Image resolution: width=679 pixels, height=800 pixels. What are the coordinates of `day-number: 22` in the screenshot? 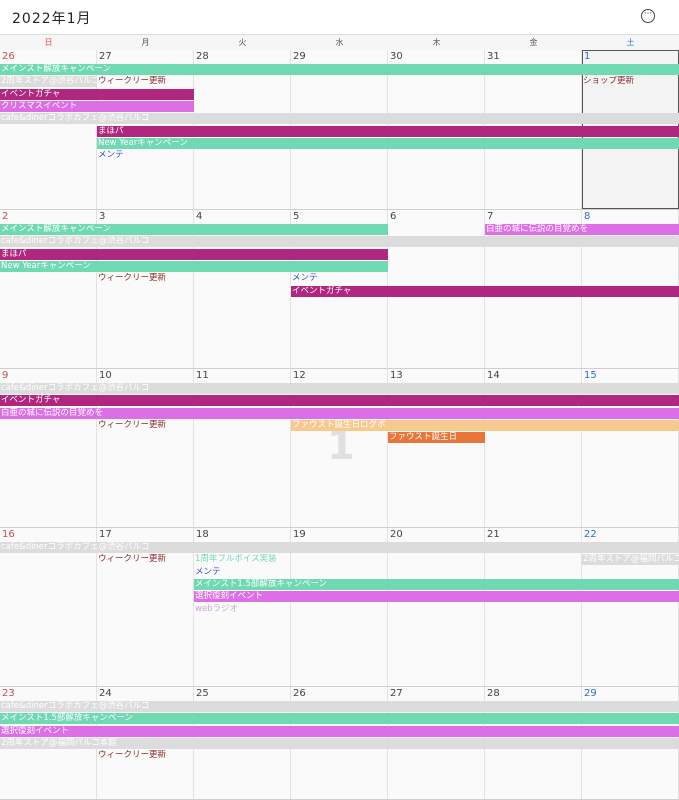 It's located at (590, 534).